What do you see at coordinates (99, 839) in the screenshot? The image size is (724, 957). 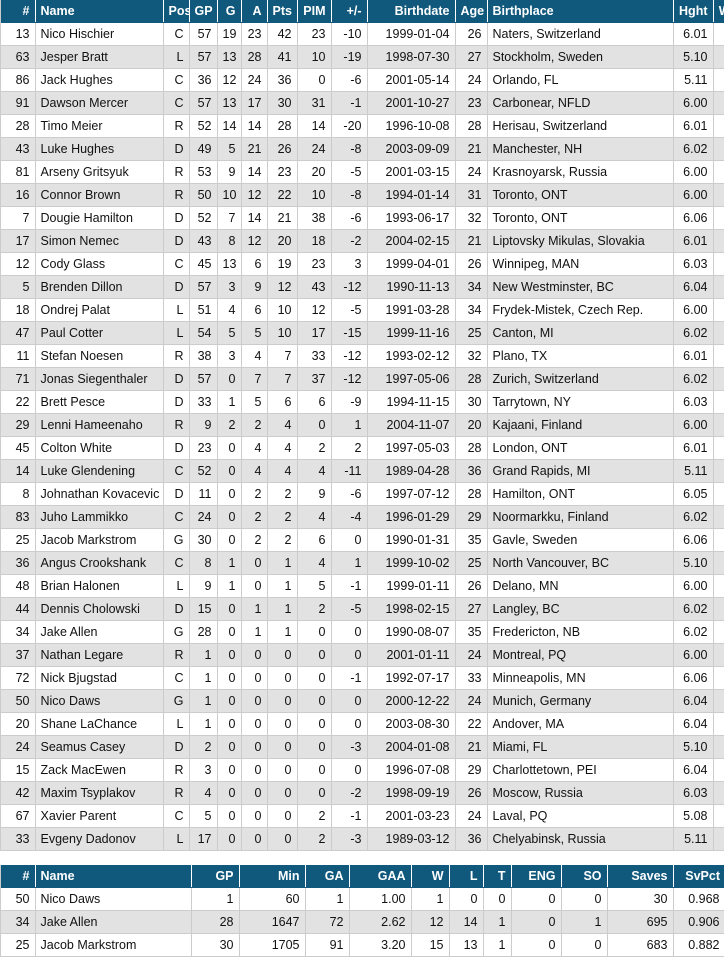 I see `skaters-cell-name: Evgeny Dadonov` at bounding box center [99, 839].